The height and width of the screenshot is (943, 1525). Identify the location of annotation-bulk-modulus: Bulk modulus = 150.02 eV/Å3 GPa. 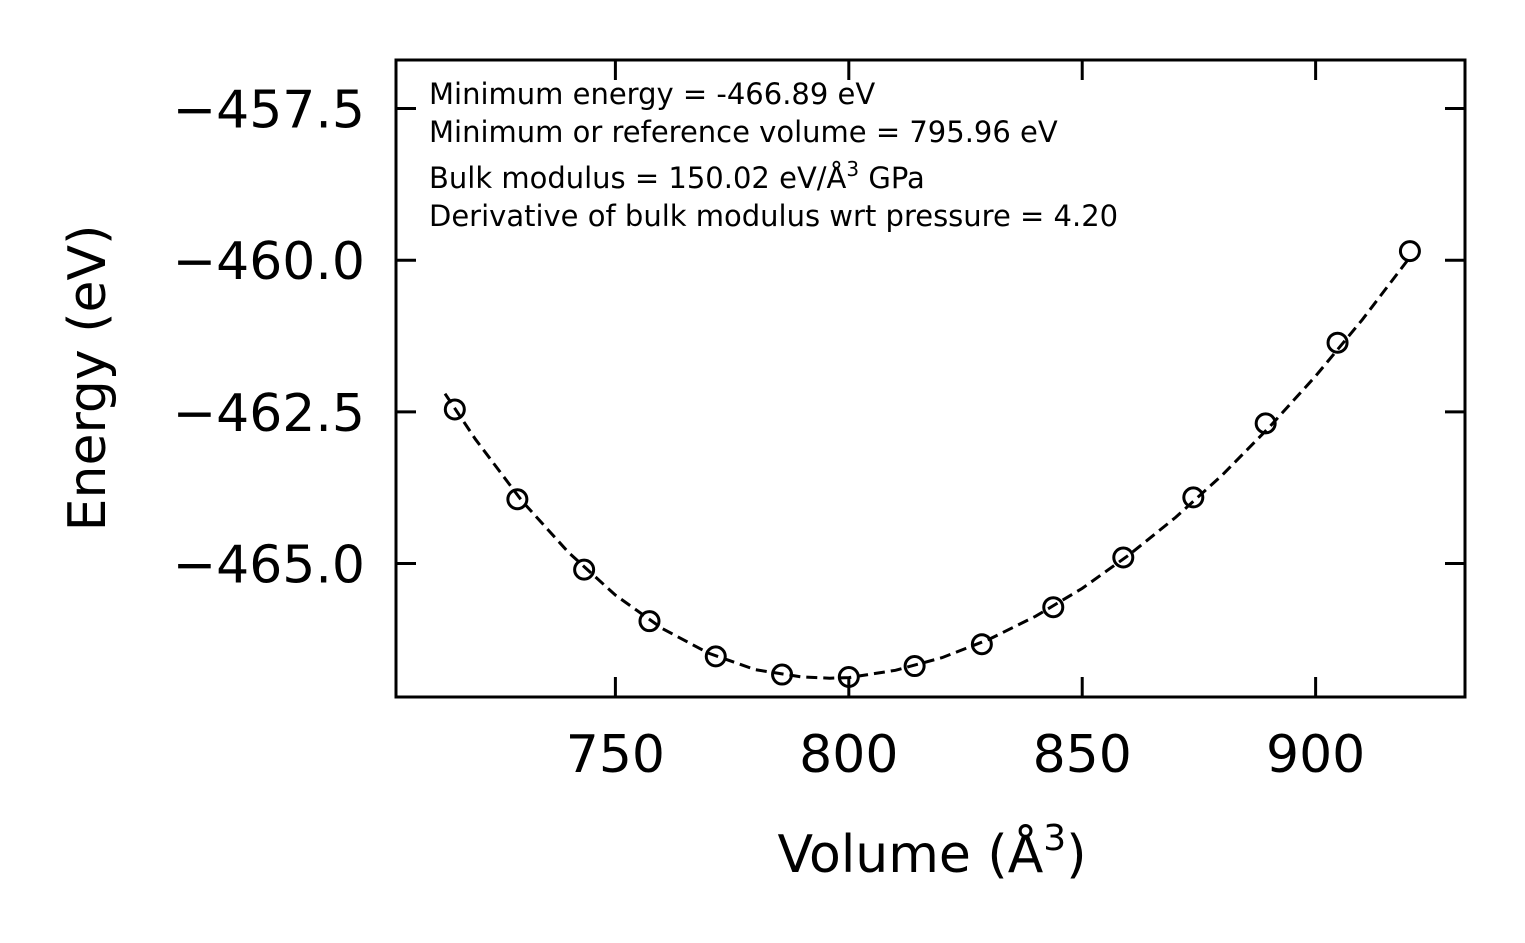
(677, 176).